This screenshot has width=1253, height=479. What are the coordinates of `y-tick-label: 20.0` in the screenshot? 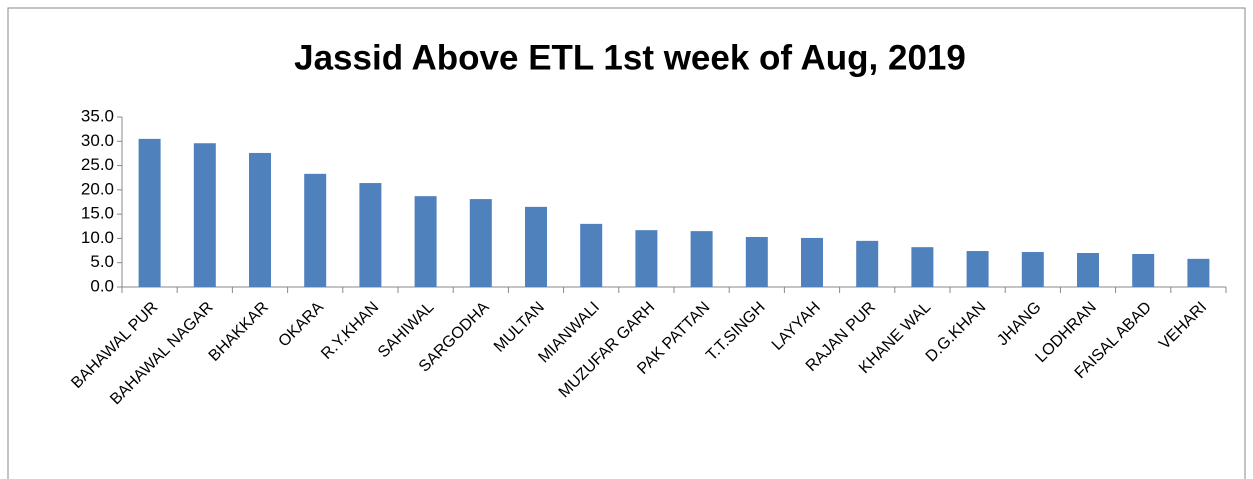 It's located at (97, 188).